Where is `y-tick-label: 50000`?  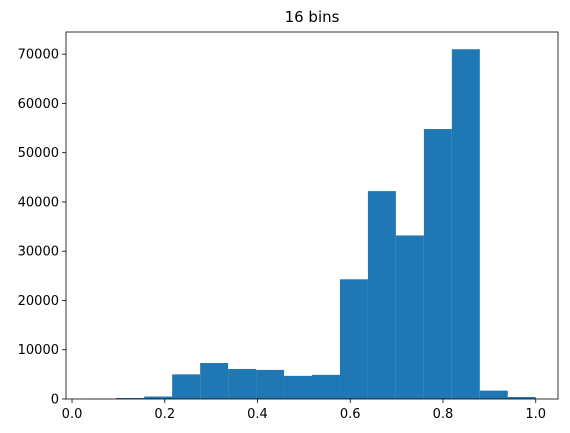 y-tick-label: 50000 is located at coordinates (38, 153).